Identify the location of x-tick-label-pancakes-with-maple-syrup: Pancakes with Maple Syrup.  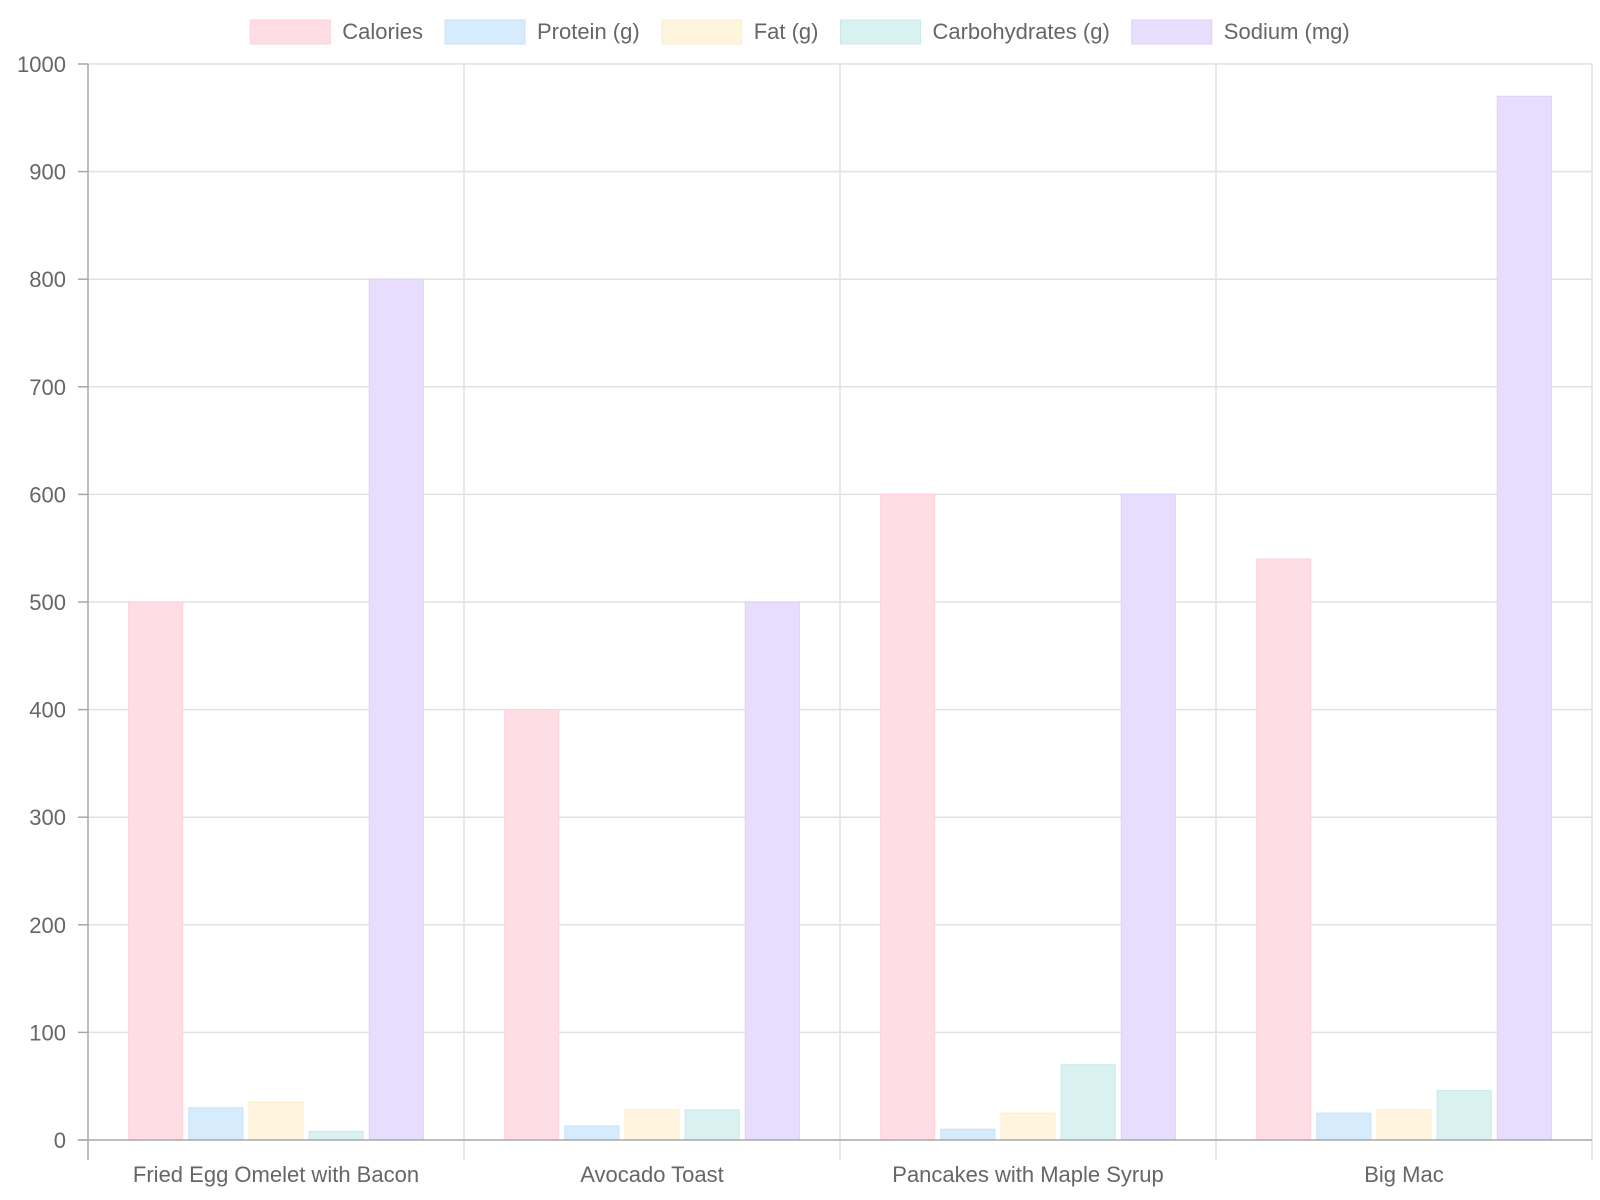
(1027, 1174).